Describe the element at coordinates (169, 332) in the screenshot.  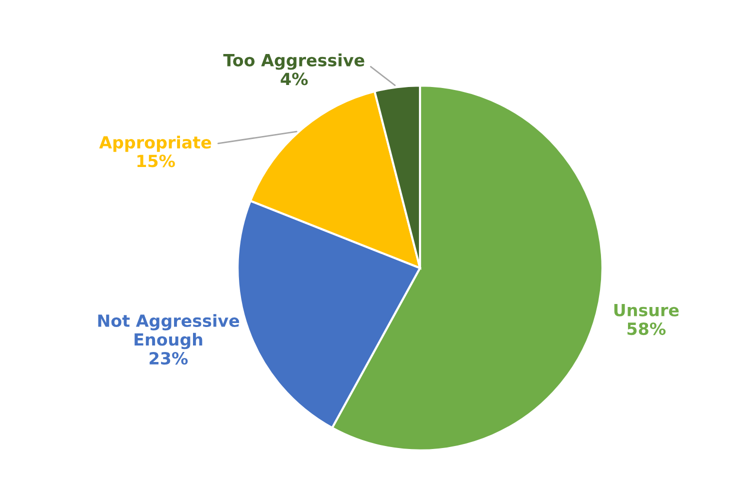
I see `slice-label: Not Aggressive Enough` at that location.